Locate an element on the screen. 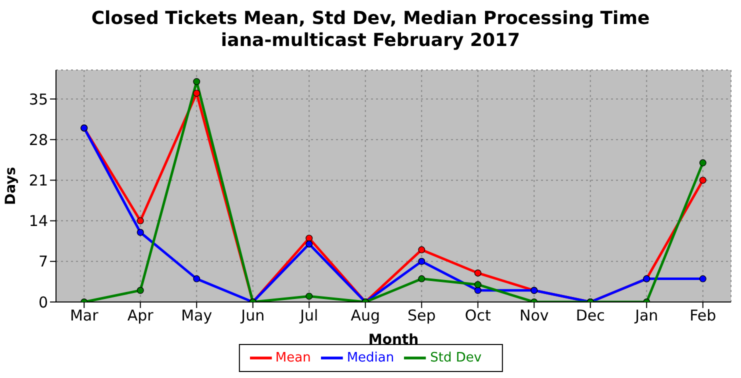  y-tick-label: 0 is located at coordinates (43, 302).